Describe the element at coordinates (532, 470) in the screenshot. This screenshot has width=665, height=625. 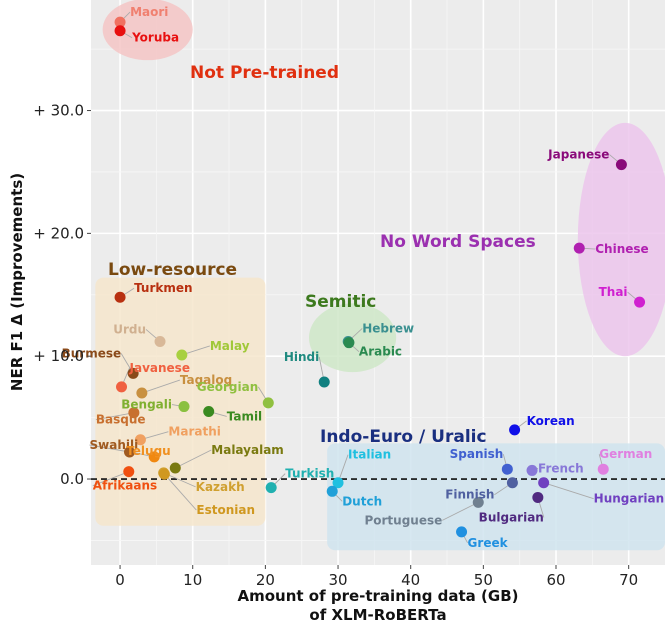
I see `point-french` at that location.